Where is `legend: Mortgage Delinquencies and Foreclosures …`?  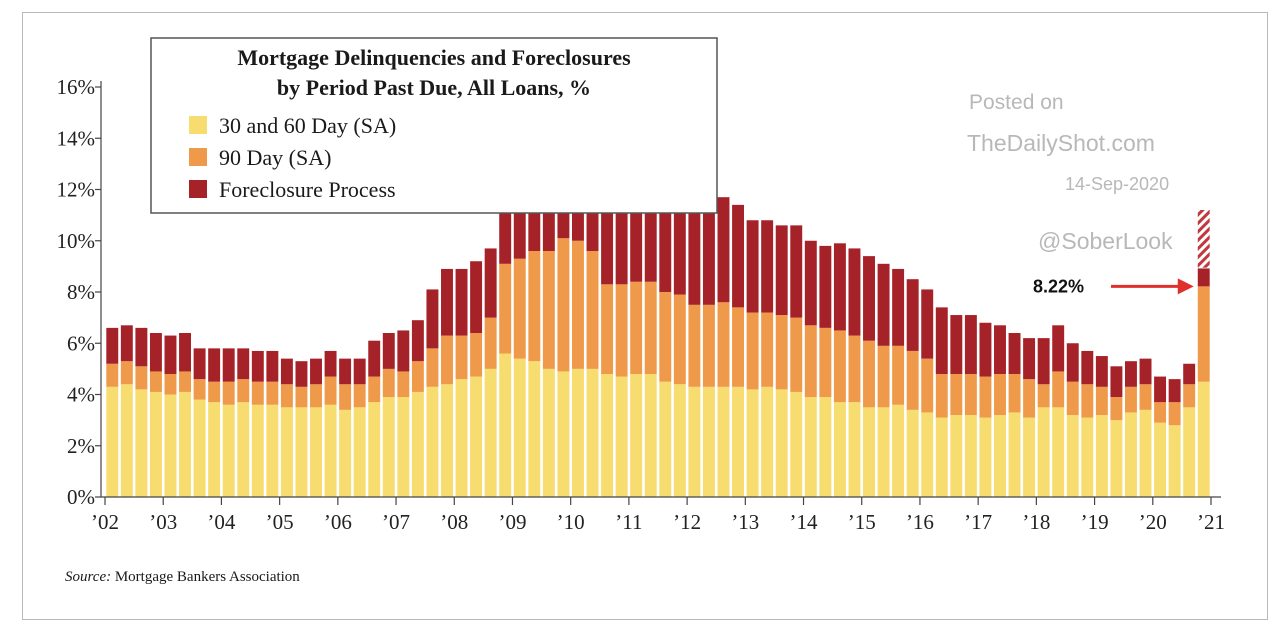
legend: Mortgage Delinquencies and Foreclosures … is located at coordinates (434, 125).